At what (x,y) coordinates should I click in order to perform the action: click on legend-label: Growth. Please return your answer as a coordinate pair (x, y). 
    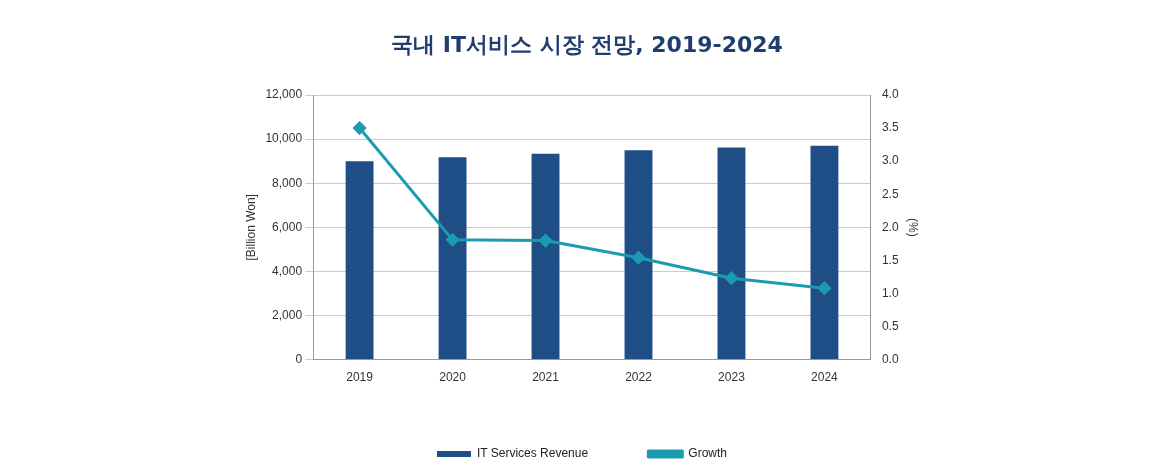
    Looking at the image, I should click on (708, 453).